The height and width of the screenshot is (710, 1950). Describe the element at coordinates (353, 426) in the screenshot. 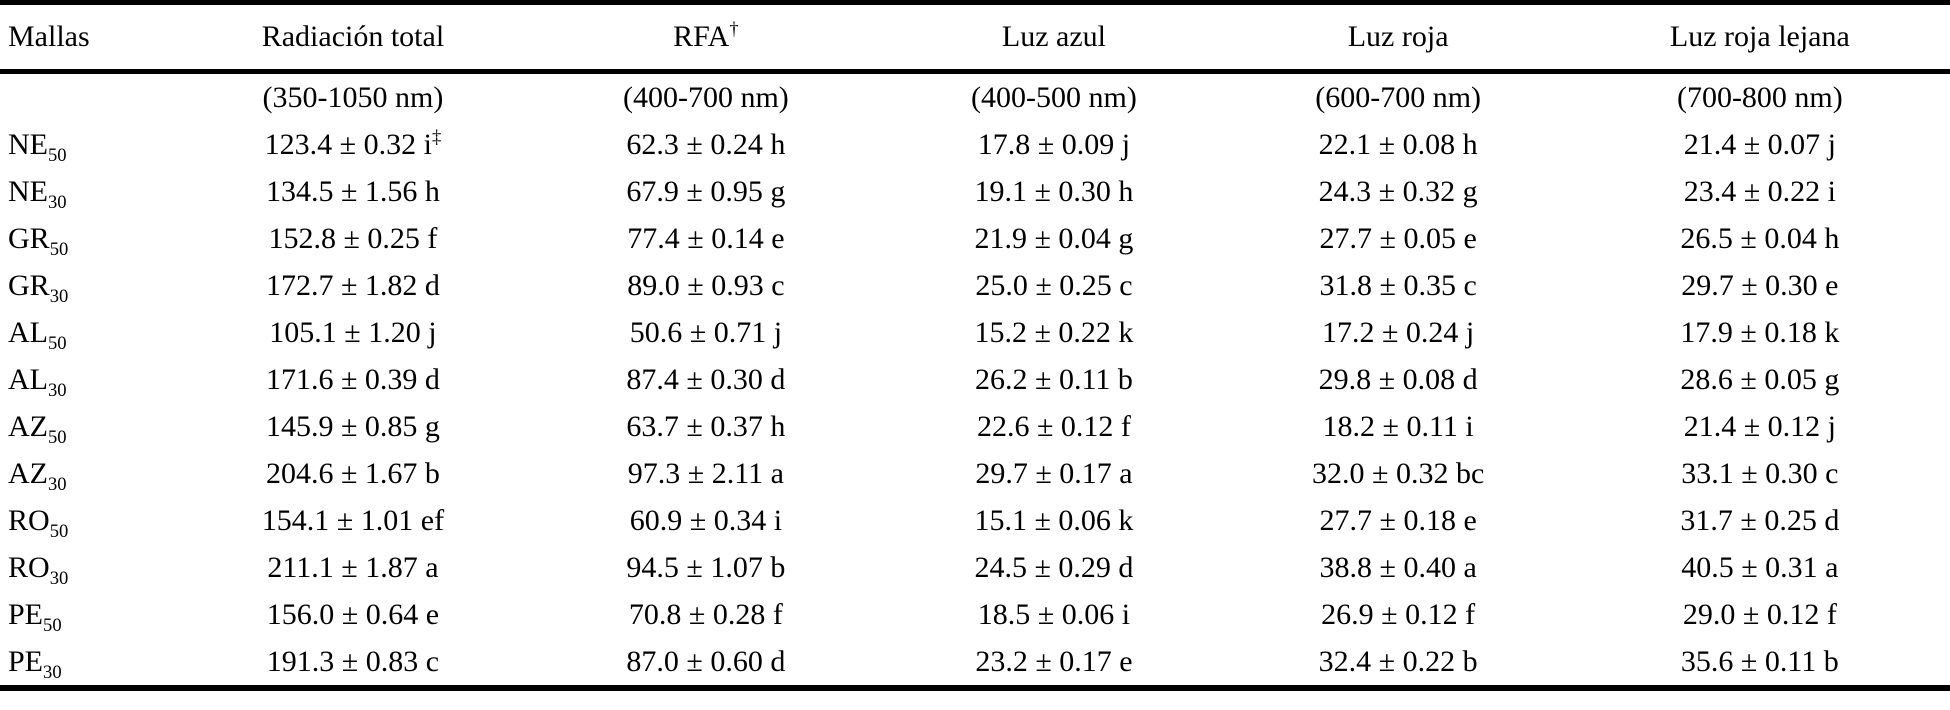

I see `value-cell: 145.9 ± 0.85 g` at that location.